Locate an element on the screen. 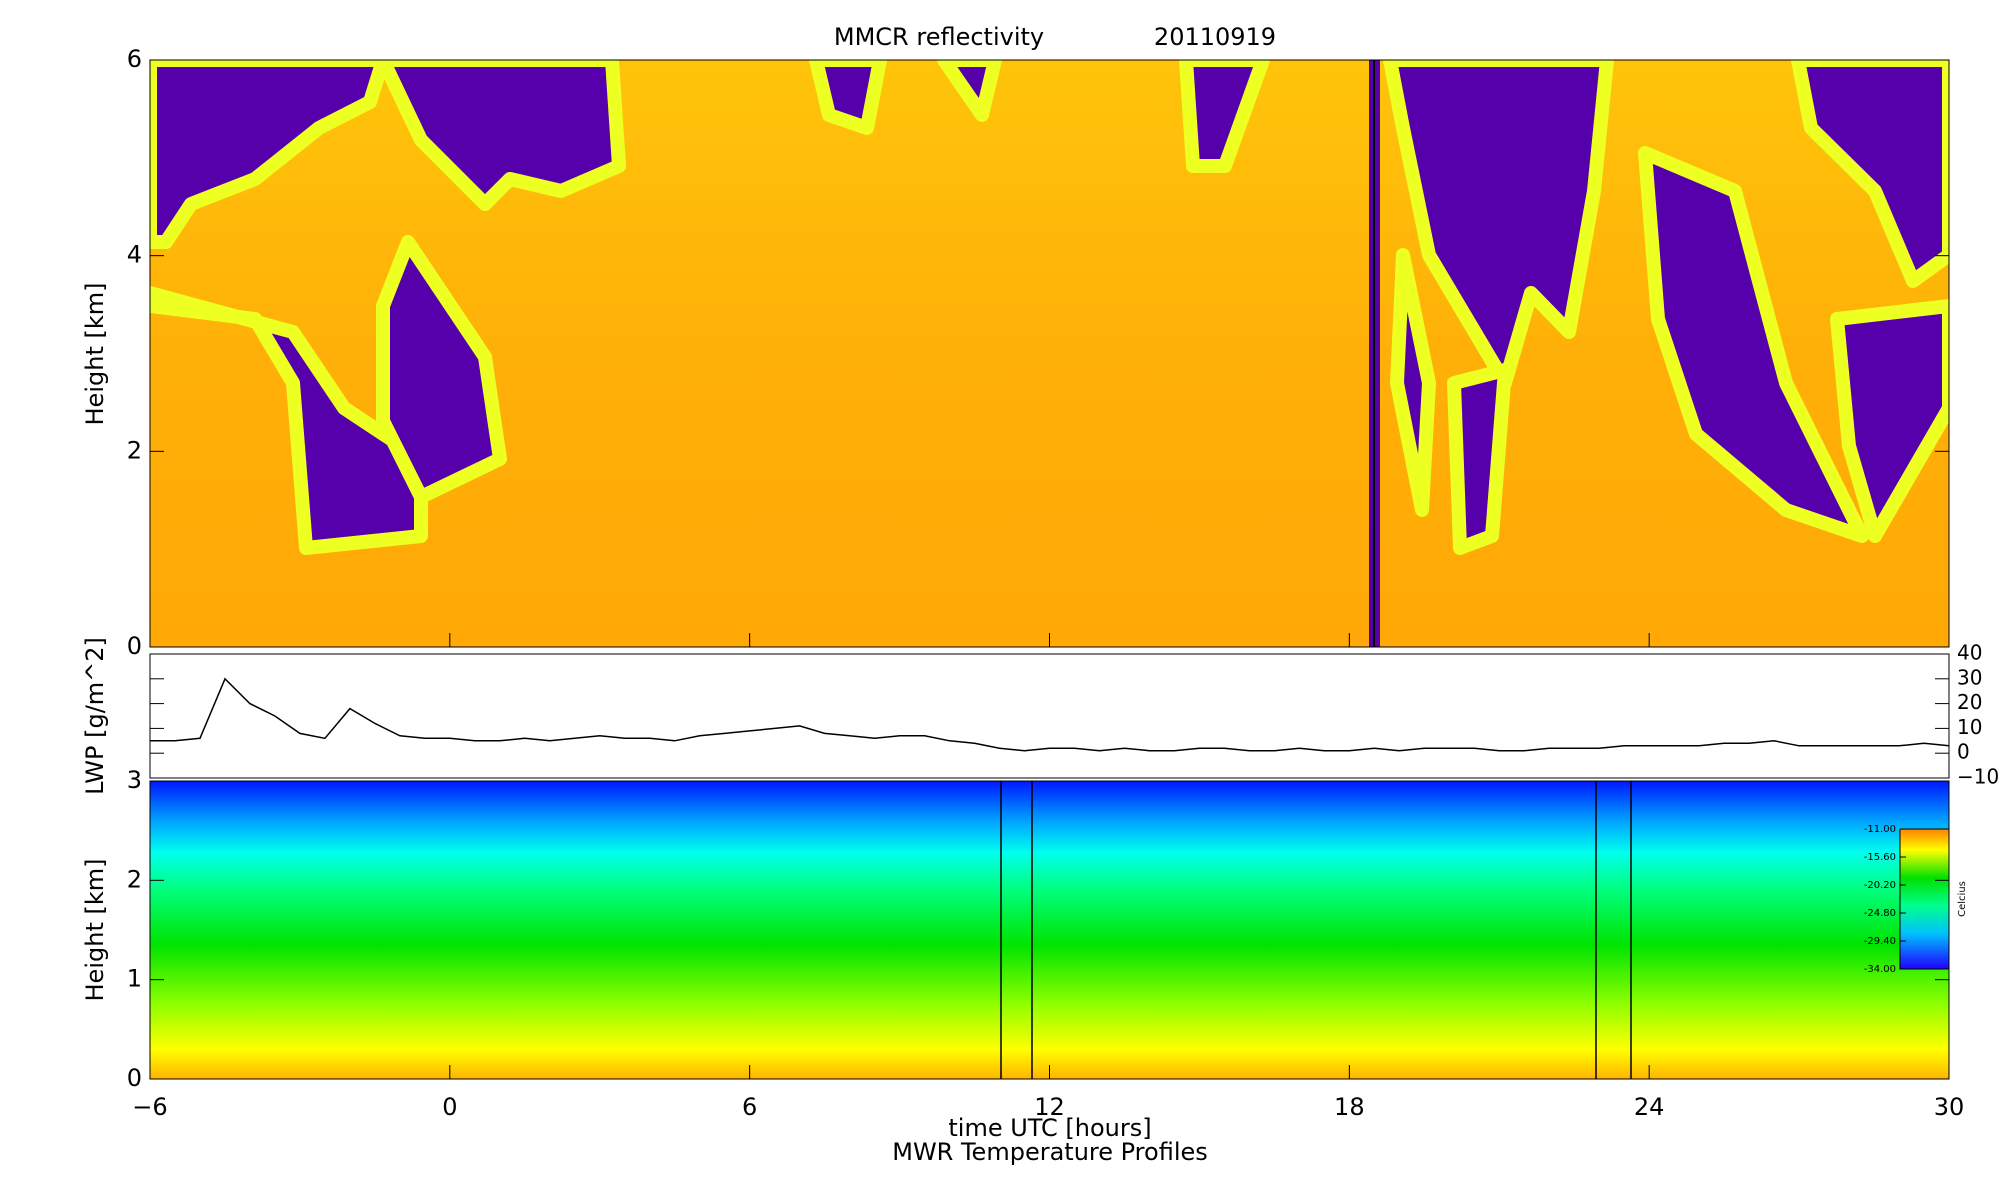  y-tick-label: 30 is located at coordinates (1969, 677).